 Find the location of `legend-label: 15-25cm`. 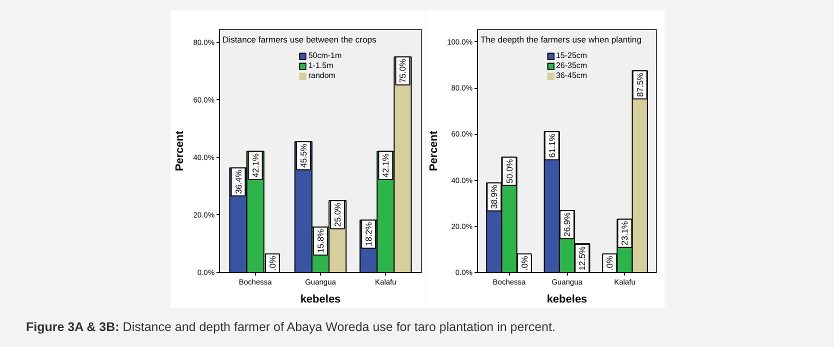

legend-label: 15-25cm is located at coordinates (572, 55).